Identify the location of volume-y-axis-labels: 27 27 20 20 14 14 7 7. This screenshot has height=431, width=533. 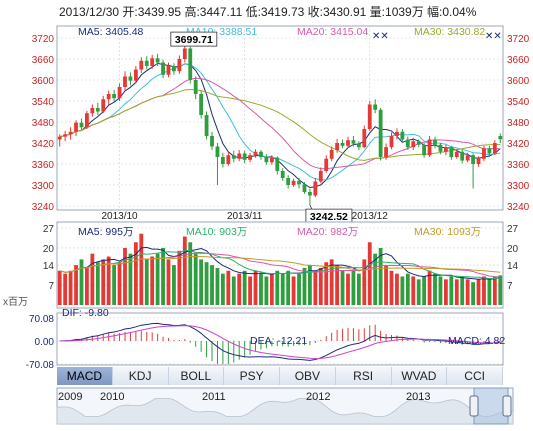
(281, 258).